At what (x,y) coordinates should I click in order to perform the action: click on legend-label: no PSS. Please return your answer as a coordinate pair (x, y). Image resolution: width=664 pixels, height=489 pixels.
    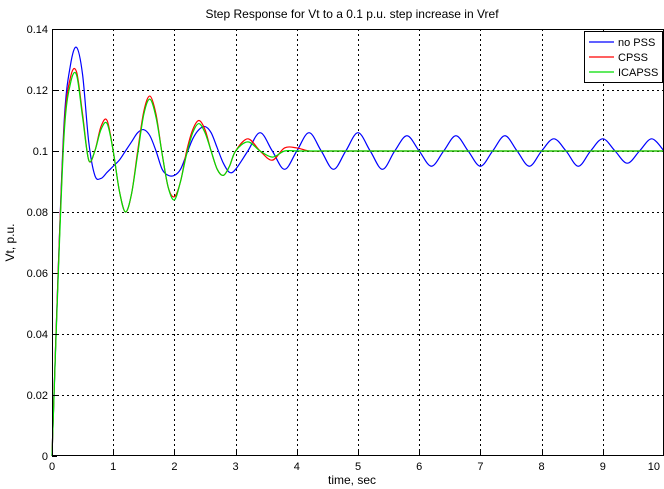
    Looking at the image, I should click on (636, 43).